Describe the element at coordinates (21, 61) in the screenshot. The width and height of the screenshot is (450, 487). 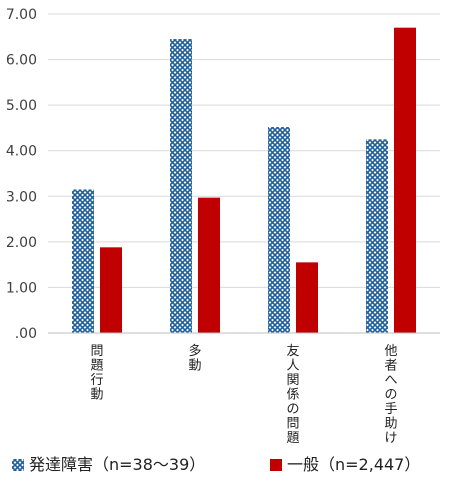
I see `y-tick-label: 6.00` at that location.